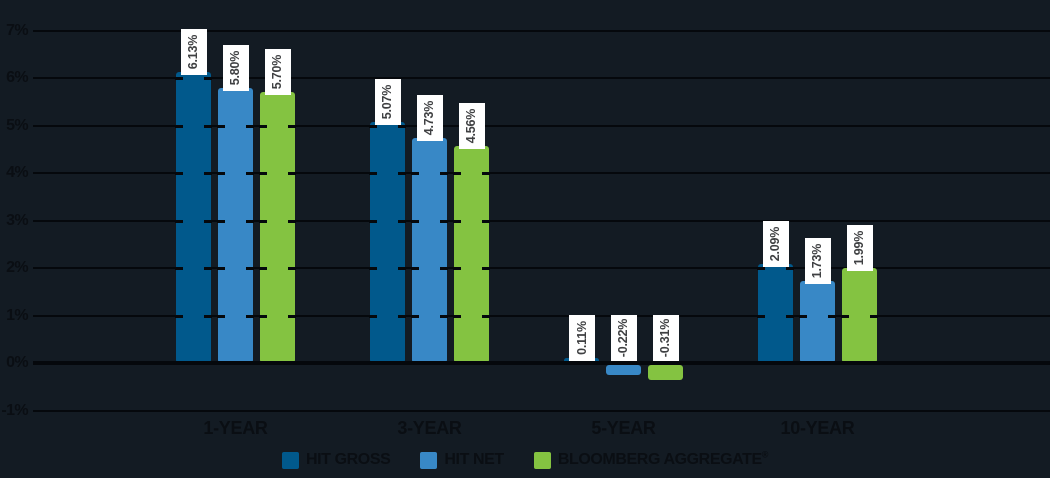  What do you see at coordinates (387, 102) in the screenshot?
I see `value-label: 5.07%` at bounding box center [387, 102].